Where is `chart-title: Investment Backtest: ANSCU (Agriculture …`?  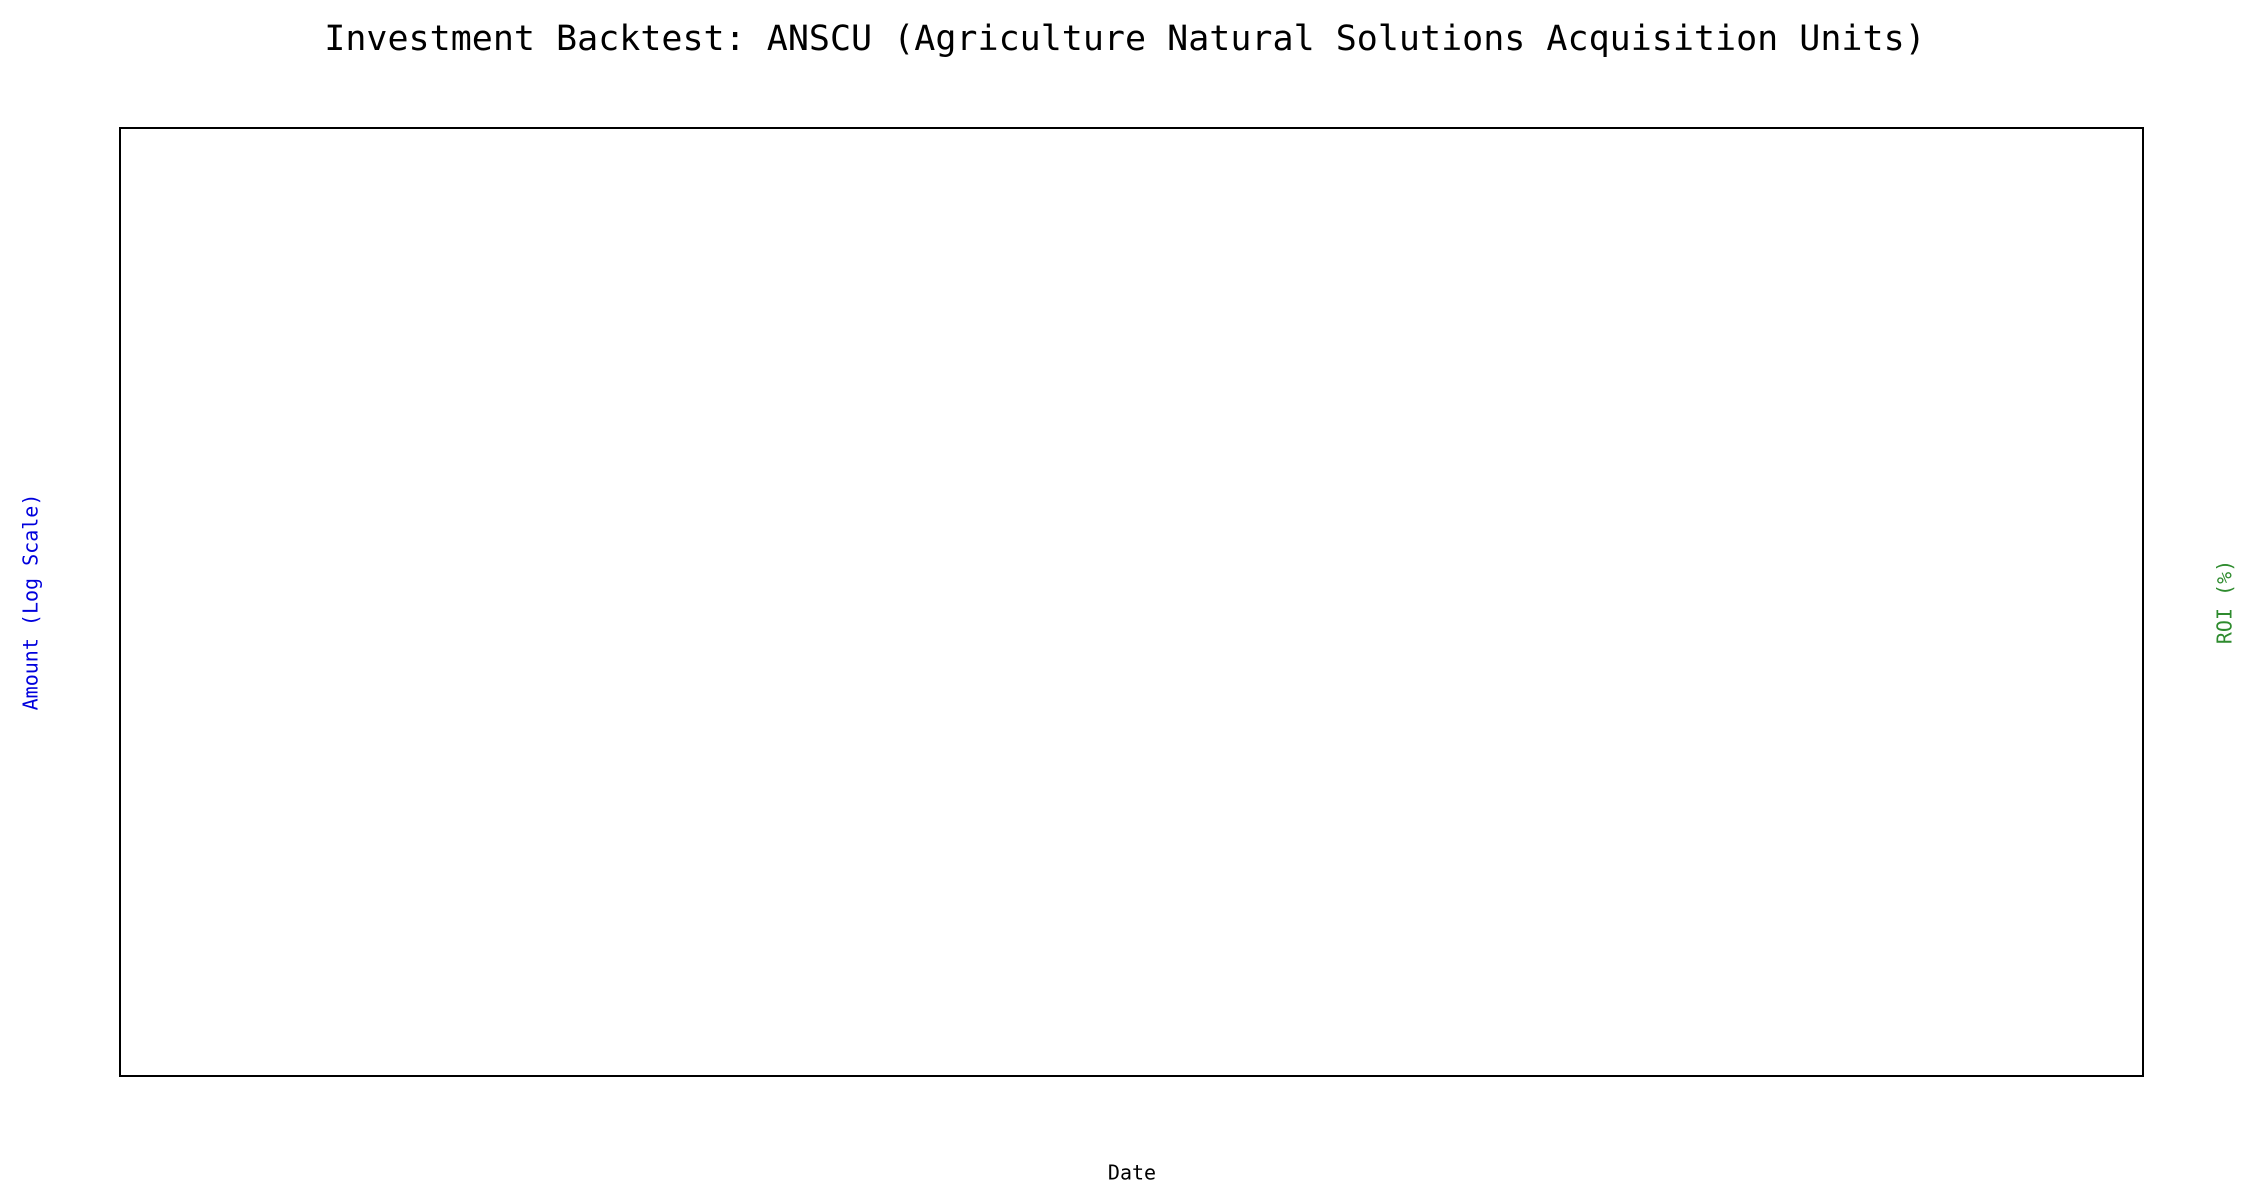
chart-title: Investment Backtest: ANSCU (Agriculture … is located at coordinates (1124, 39).